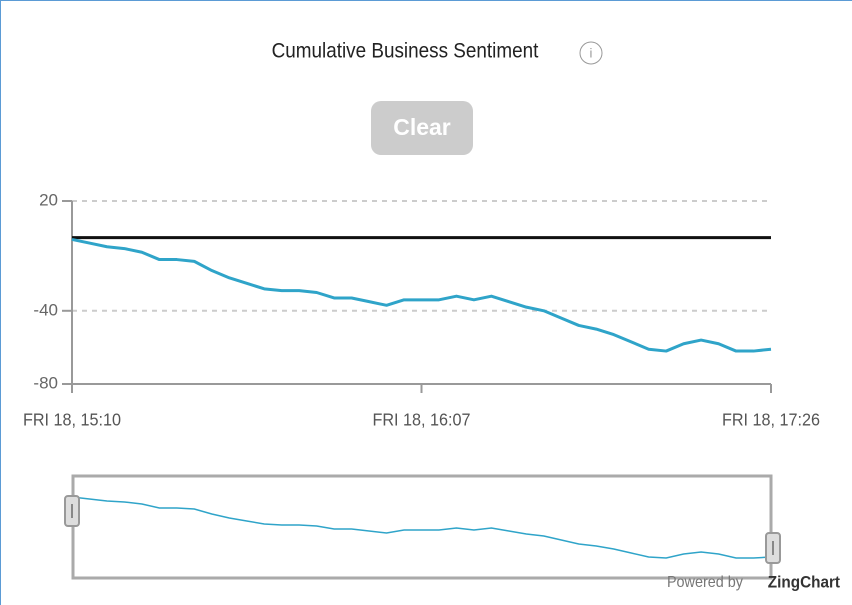 Image resolution: width=852 pixels, height=605 pixels. Describe the element at coordinates (421, 420) in the screenshot. I see `x-tick-label: FRI 18, 16:07` at that location.